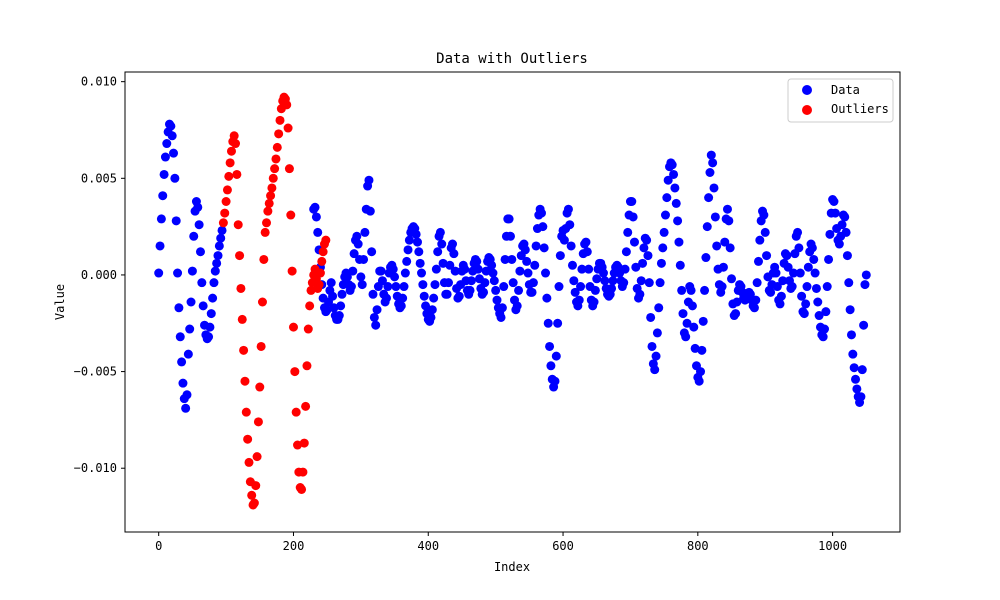  I want to click on x-tick-label: 200, so click(294, 546).